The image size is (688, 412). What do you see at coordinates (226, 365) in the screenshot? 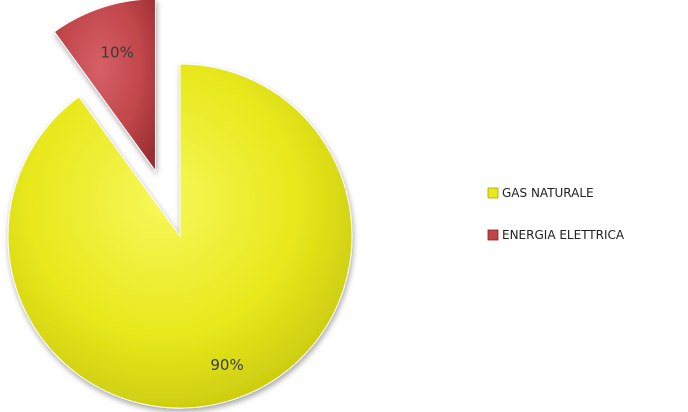
I see `slice-label-gas-naturale: 90%` at bounding box center [226, 365].